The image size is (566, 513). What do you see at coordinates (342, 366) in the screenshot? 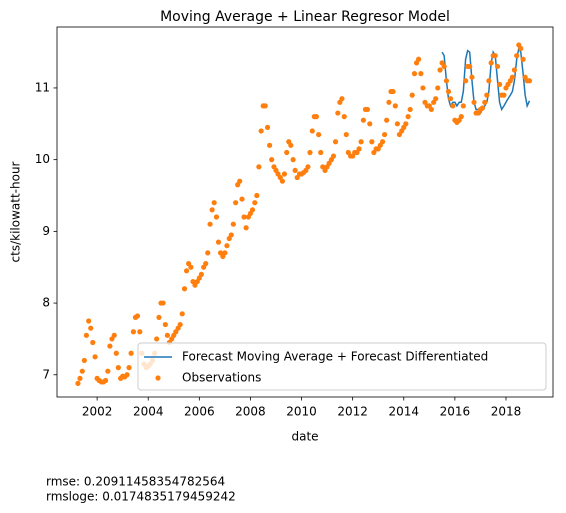
I see `legend-box` at bounding box center [342, 366].